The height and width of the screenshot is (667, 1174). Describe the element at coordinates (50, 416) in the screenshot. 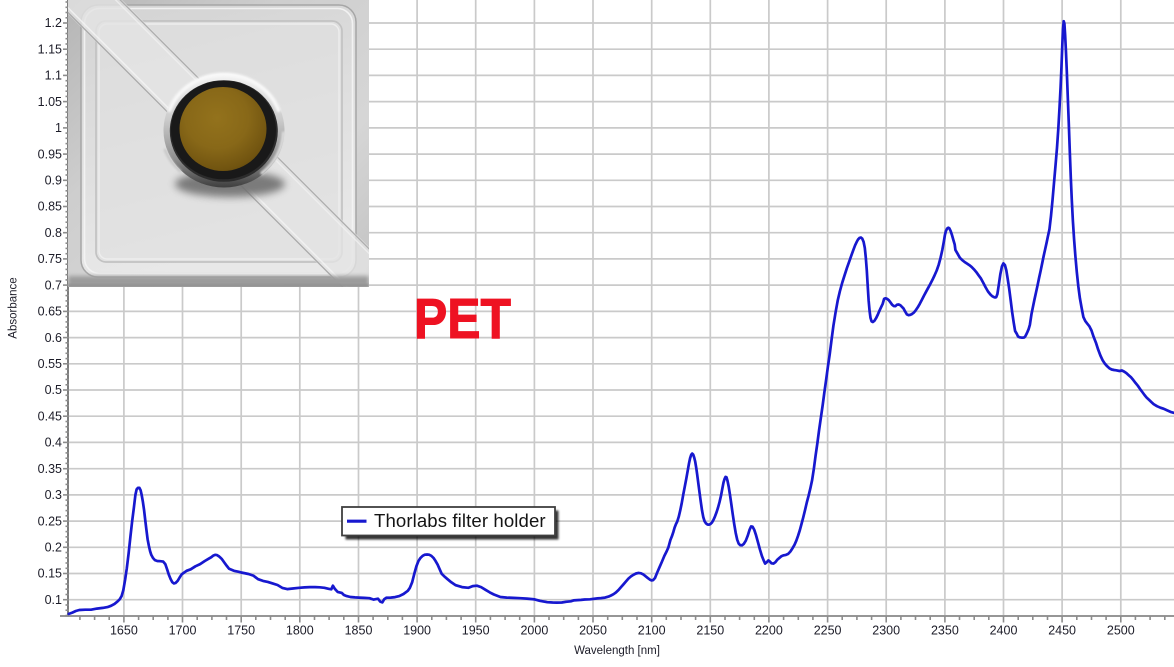

I see `svg-text: 0.45` at that location.